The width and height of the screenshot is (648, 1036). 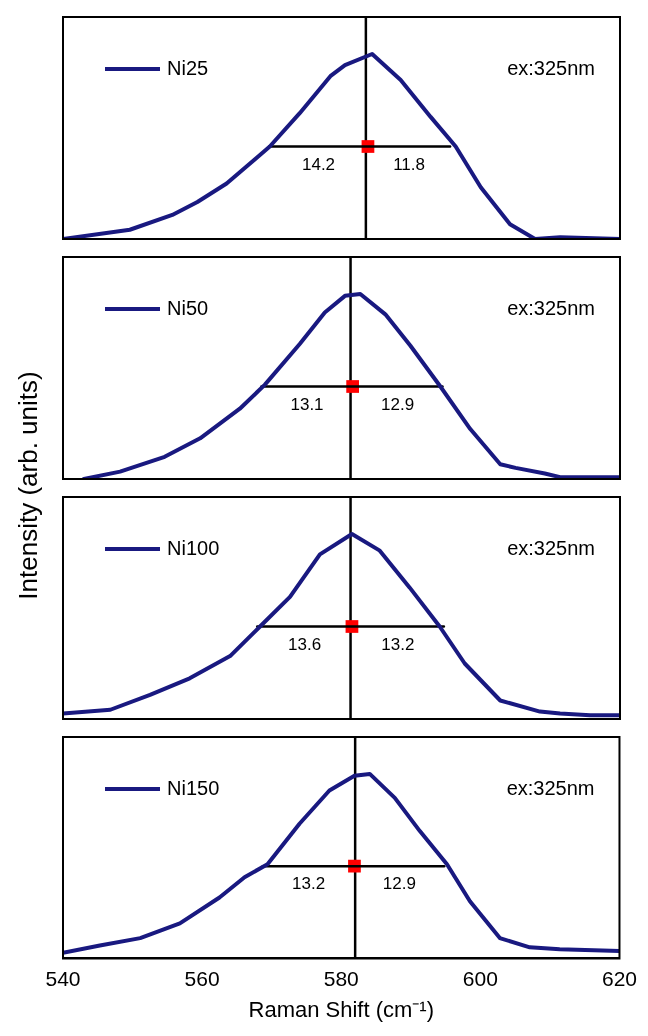 What do you see at coordinates (28, 485) in the screenshot?
I see `y-axis-title: Intensity (arb. units)` at bounding box center [28, 485].